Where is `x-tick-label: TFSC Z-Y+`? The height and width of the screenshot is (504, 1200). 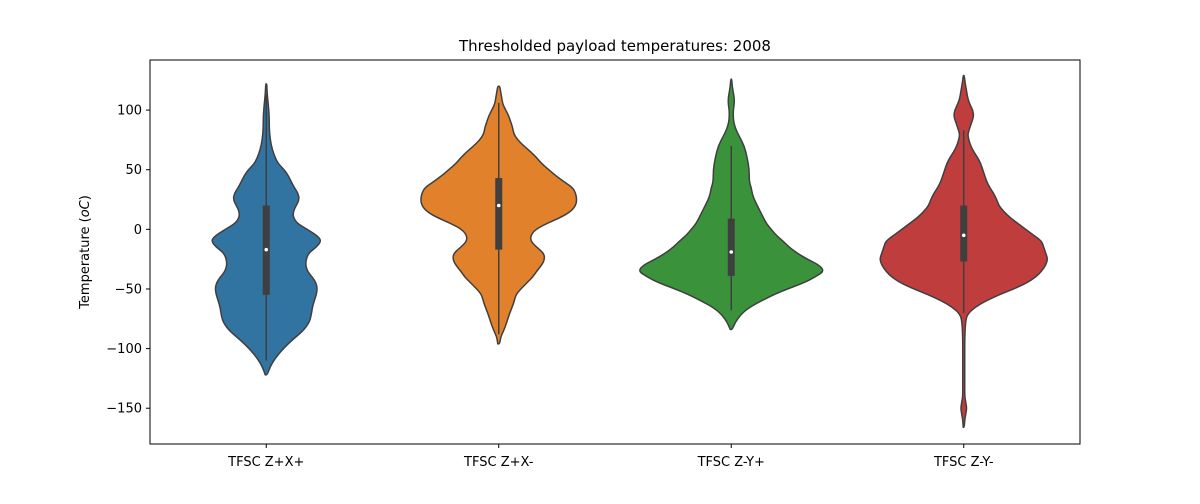 x-tick-label: TFSC Z-Y+ is located at coordinates (731, 462).